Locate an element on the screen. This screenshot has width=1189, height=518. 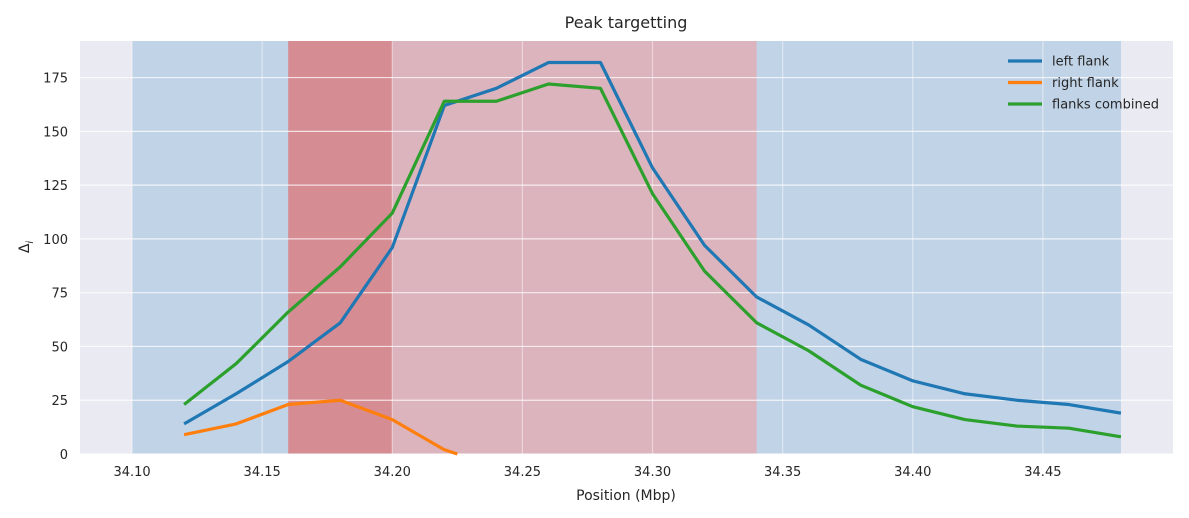
y-tick-label: 50 is located at coordinates (59, 347).